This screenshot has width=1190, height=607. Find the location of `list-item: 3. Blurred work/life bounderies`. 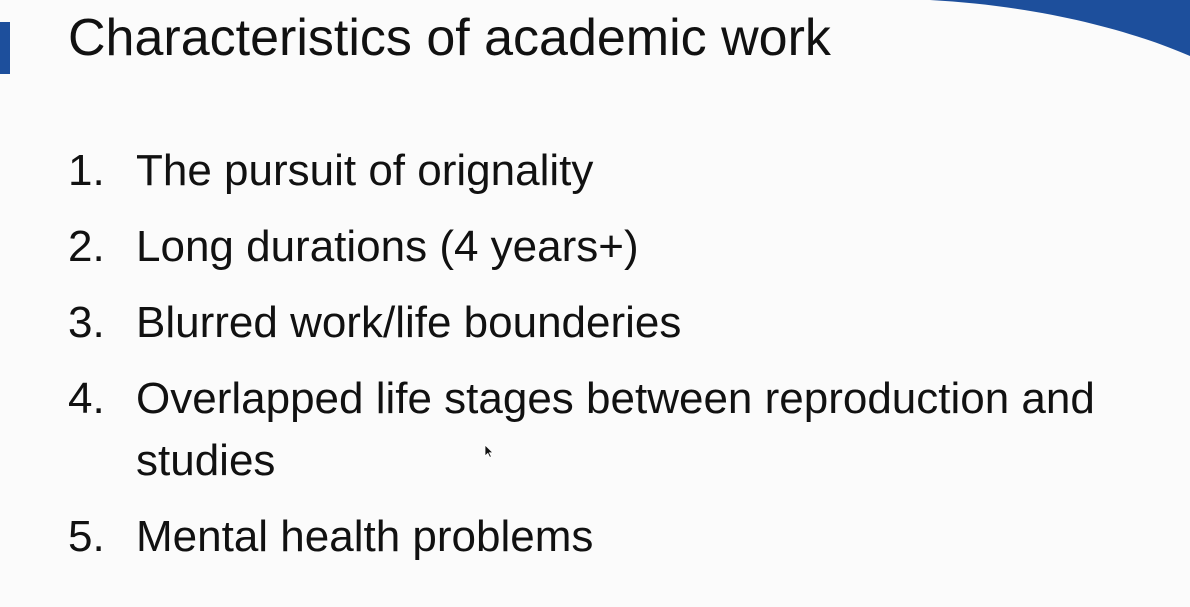

list-item: 3. Blurred work/life bounderies is located at coordinates (613, 323).